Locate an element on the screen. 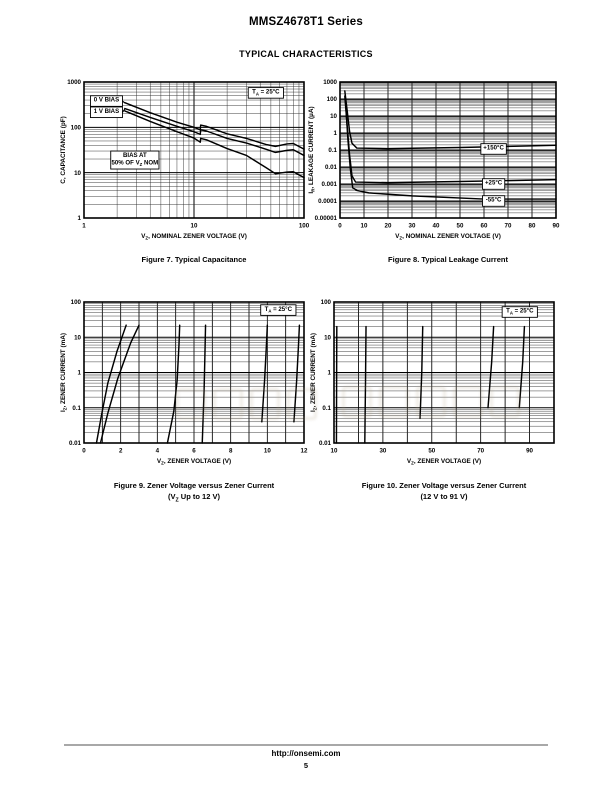 Image resolution: width=612 pixels, height=792 pixels. figure7-curve-0-v-bias is located at coordinates (214, 125).